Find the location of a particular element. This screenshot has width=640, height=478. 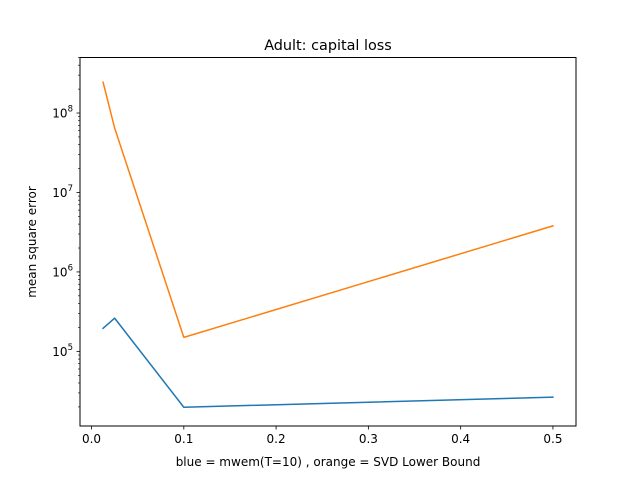

y-axis-label: mean square error is located at coordinates (32, 242).